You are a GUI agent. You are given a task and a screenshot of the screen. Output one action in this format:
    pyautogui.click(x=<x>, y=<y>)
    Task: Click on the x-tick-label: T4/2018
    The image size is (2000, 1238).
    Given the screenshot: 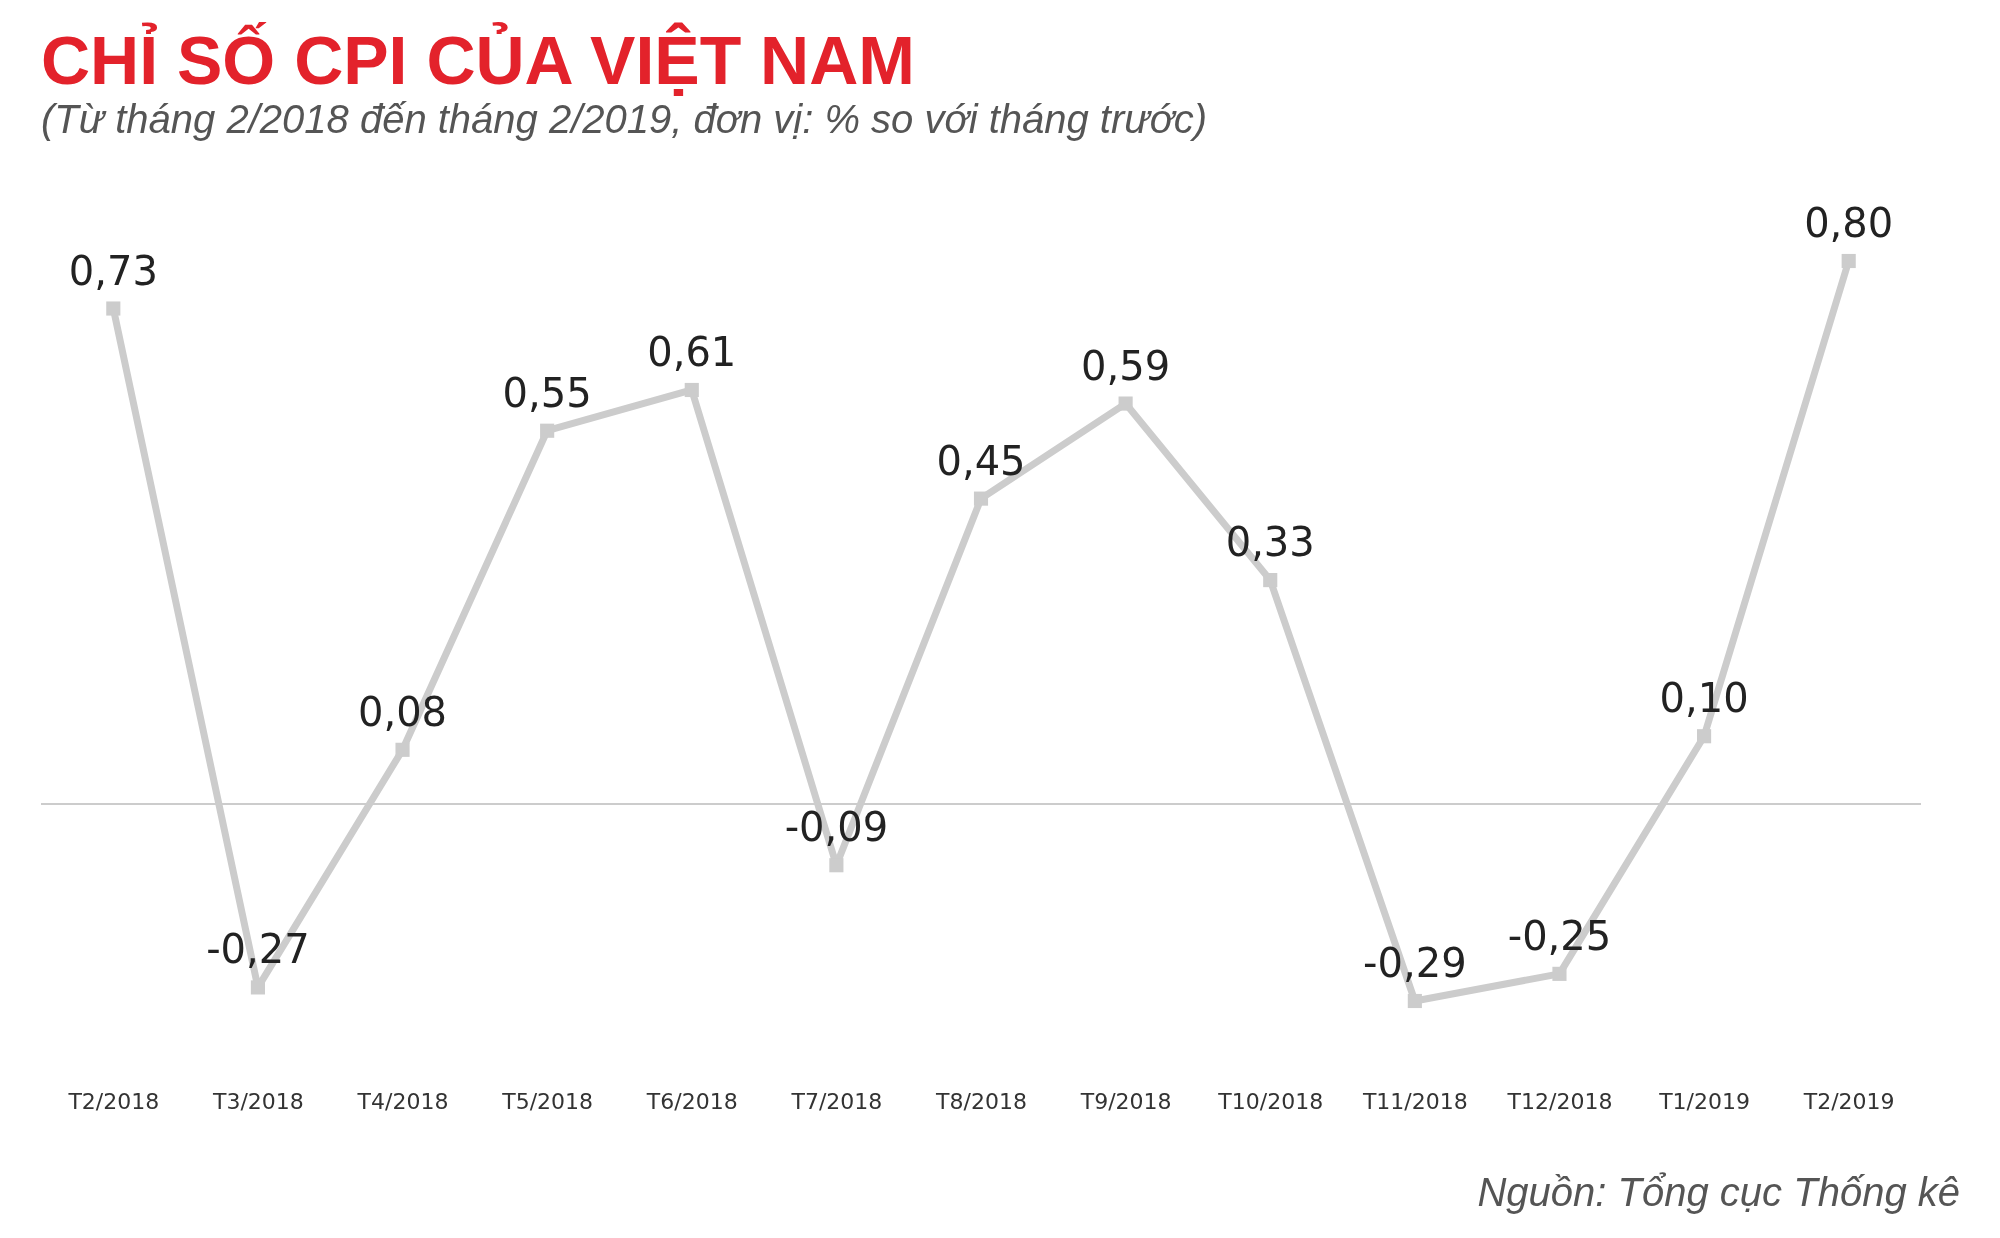 What is the action you would take?
    pyautogui.click(x=402, y=1101)
    